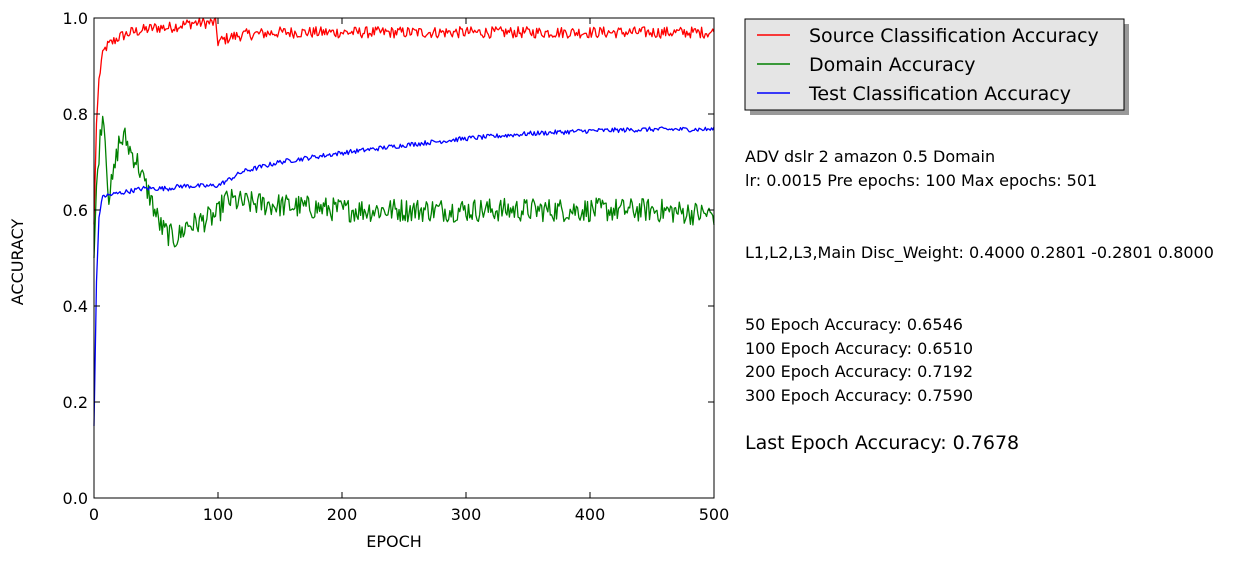 The image size is (1242, 561). What do you see at coordinates (75, 114) in the screenshot?
I see `y-tick-label: 0.8` at bounding box center [75, 114].